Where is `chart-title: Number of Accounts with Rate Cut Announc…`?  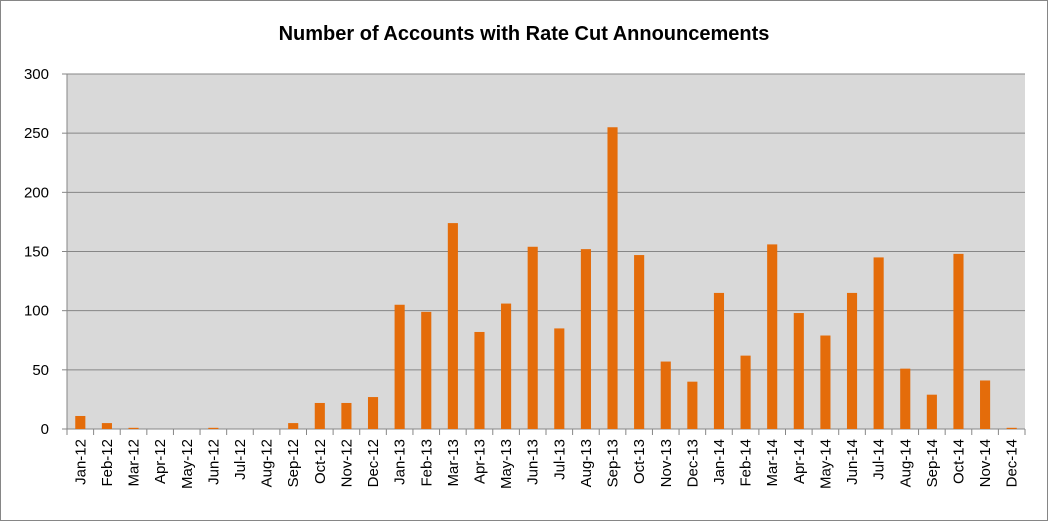 chart-title: Number of Accounts with Rate Cut Announc… is located at coordinates (524, 34).